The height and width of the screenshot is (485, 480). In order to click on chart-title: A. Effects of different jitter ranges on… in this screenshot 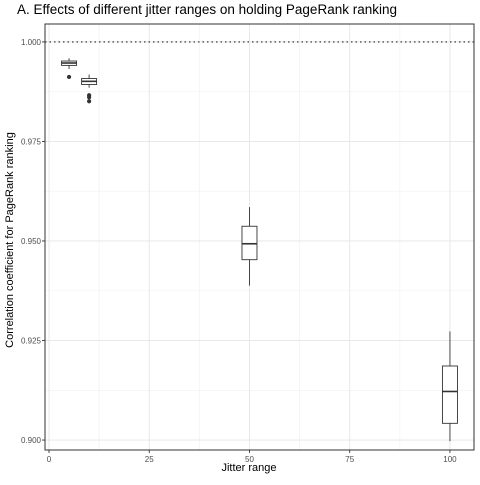, I will do `click(207, 9)`.